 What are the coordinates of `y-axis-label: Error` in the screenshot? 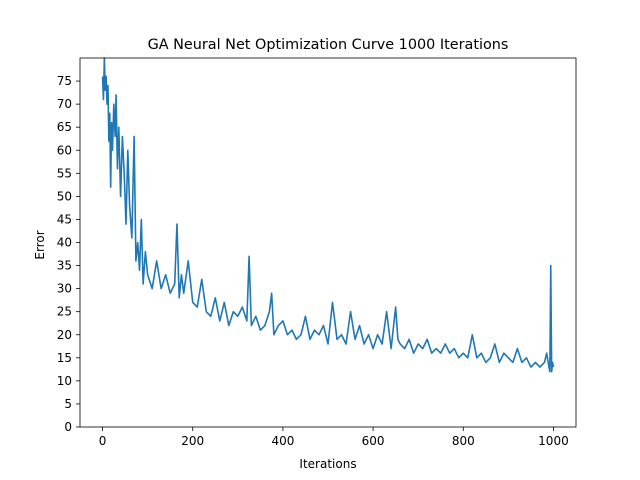 It's located at (40, 244).